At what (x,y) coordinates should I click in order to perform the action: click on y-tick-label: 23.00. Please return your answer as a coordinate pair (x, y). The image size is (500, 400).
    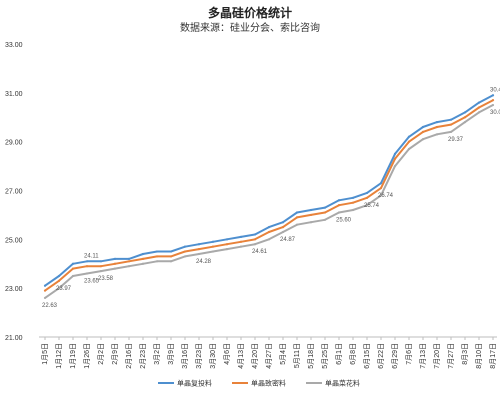
    Looking at the image, I should click on (14, 289).